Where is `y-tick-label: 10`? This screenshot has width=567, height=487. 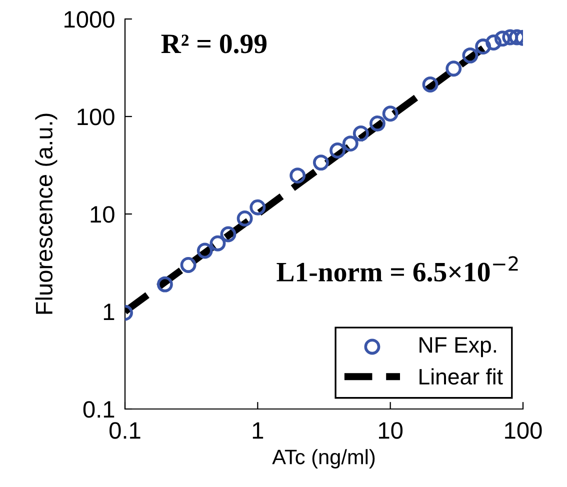 y-tick-label: 10 is located at coordinates (102, 214).